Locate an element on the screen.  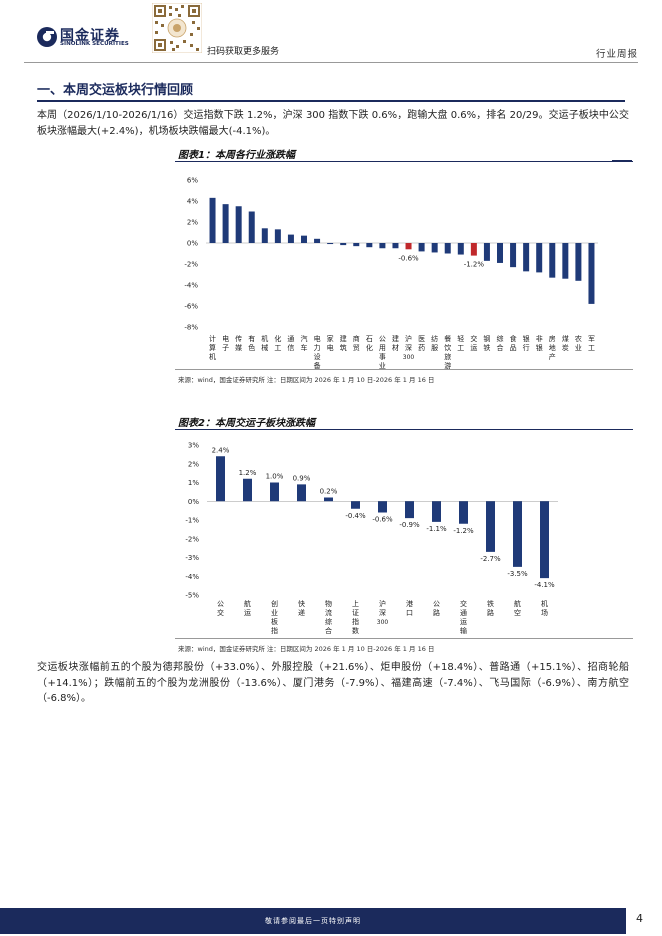
bar-公交 is located at coordinates (220, 479).